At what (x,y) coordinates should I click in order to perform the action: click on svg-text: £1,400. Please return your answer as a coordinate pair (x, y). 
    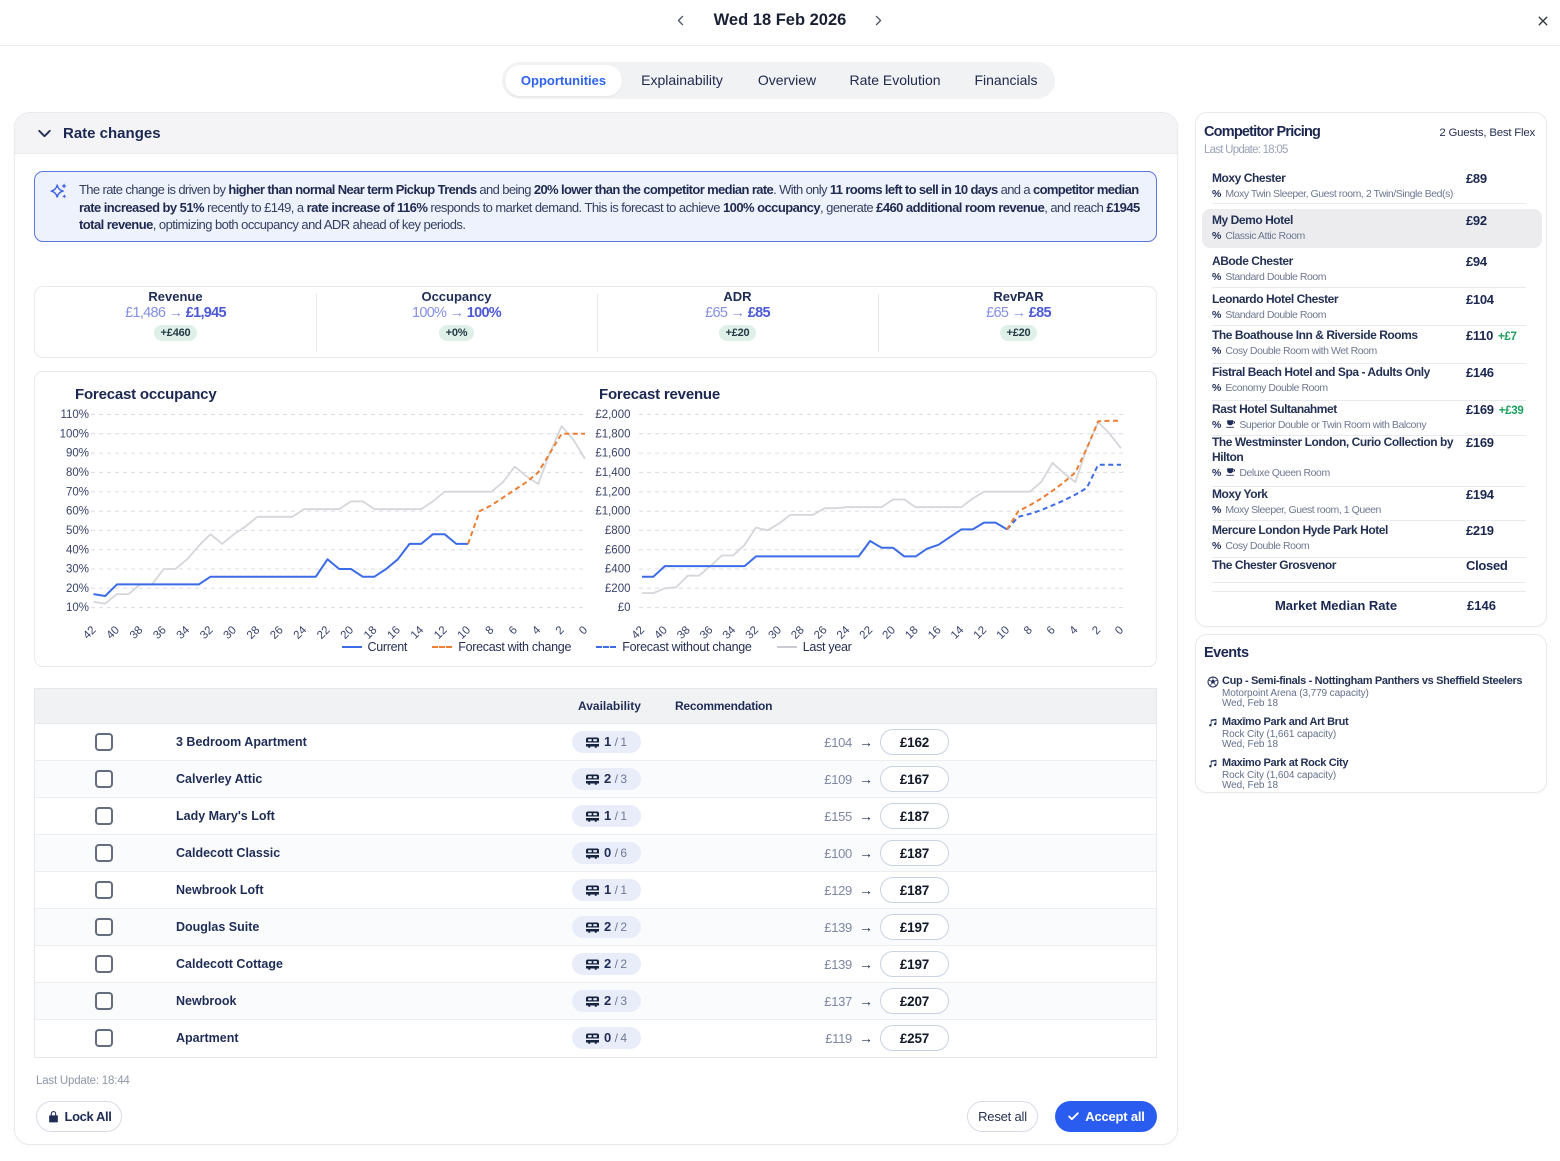
    Looking at the image, I should click on (612, 473).